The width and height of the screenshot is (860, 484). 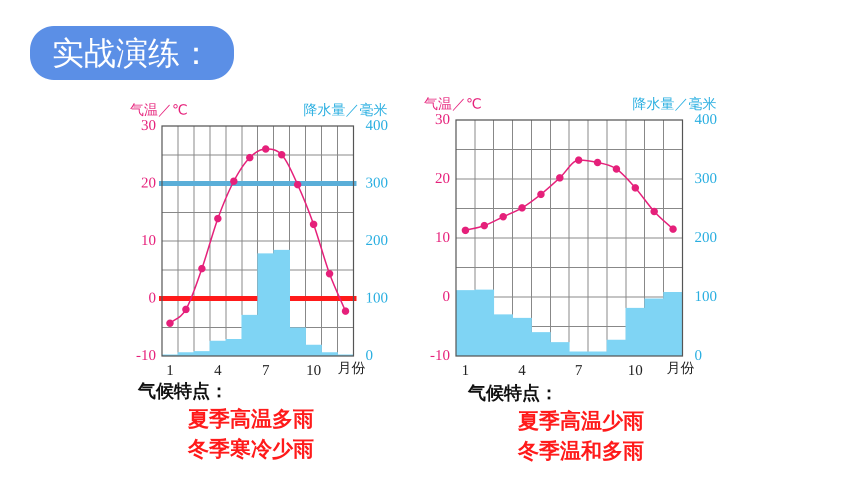 I want to click on text: 冬季寒冷少雨, so click(x=251, y=449).